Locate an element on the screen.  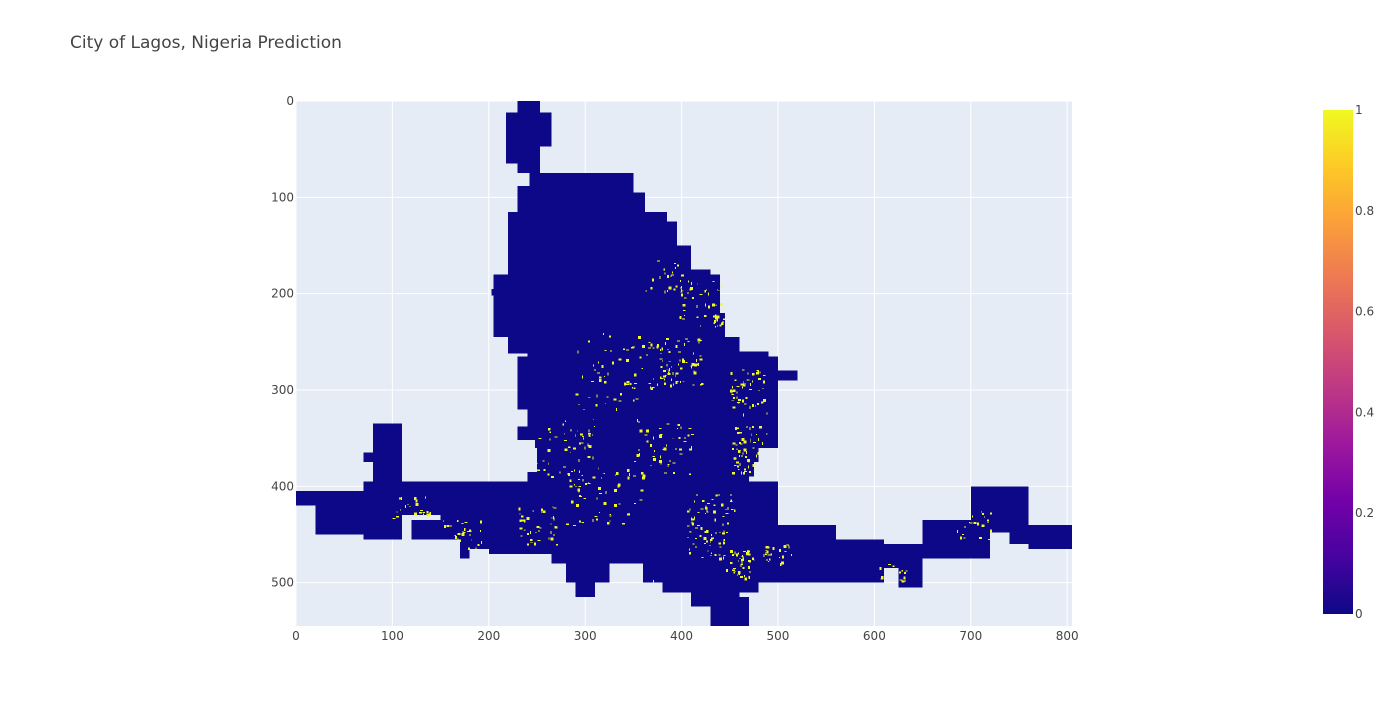
chart-title: City of Lagos, Nigeria Prediction is located at coordinates (206, 43).